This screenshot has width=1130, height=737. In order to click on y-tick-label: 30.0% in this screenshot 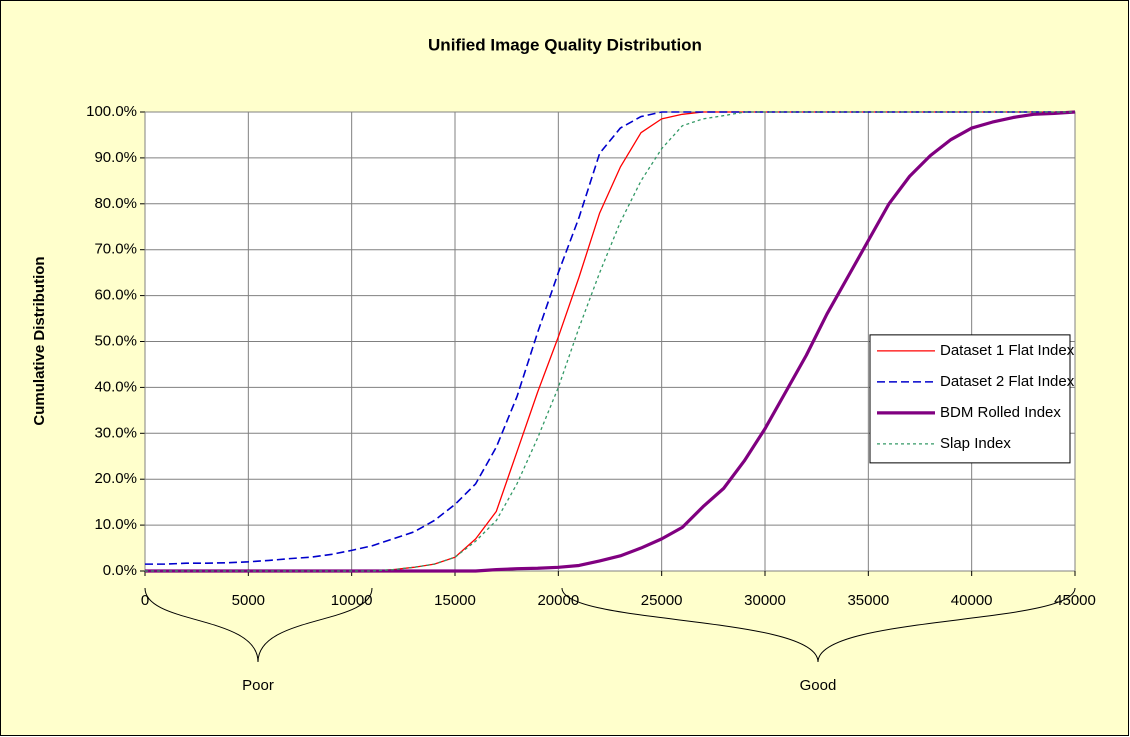, I will do `click(115, 432)`.